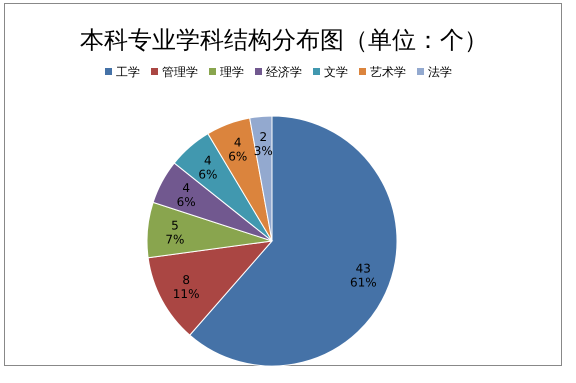 The width and height of the screenshot is (576, 383). I want to click on data-label: 5 7%, so click(174, 232).